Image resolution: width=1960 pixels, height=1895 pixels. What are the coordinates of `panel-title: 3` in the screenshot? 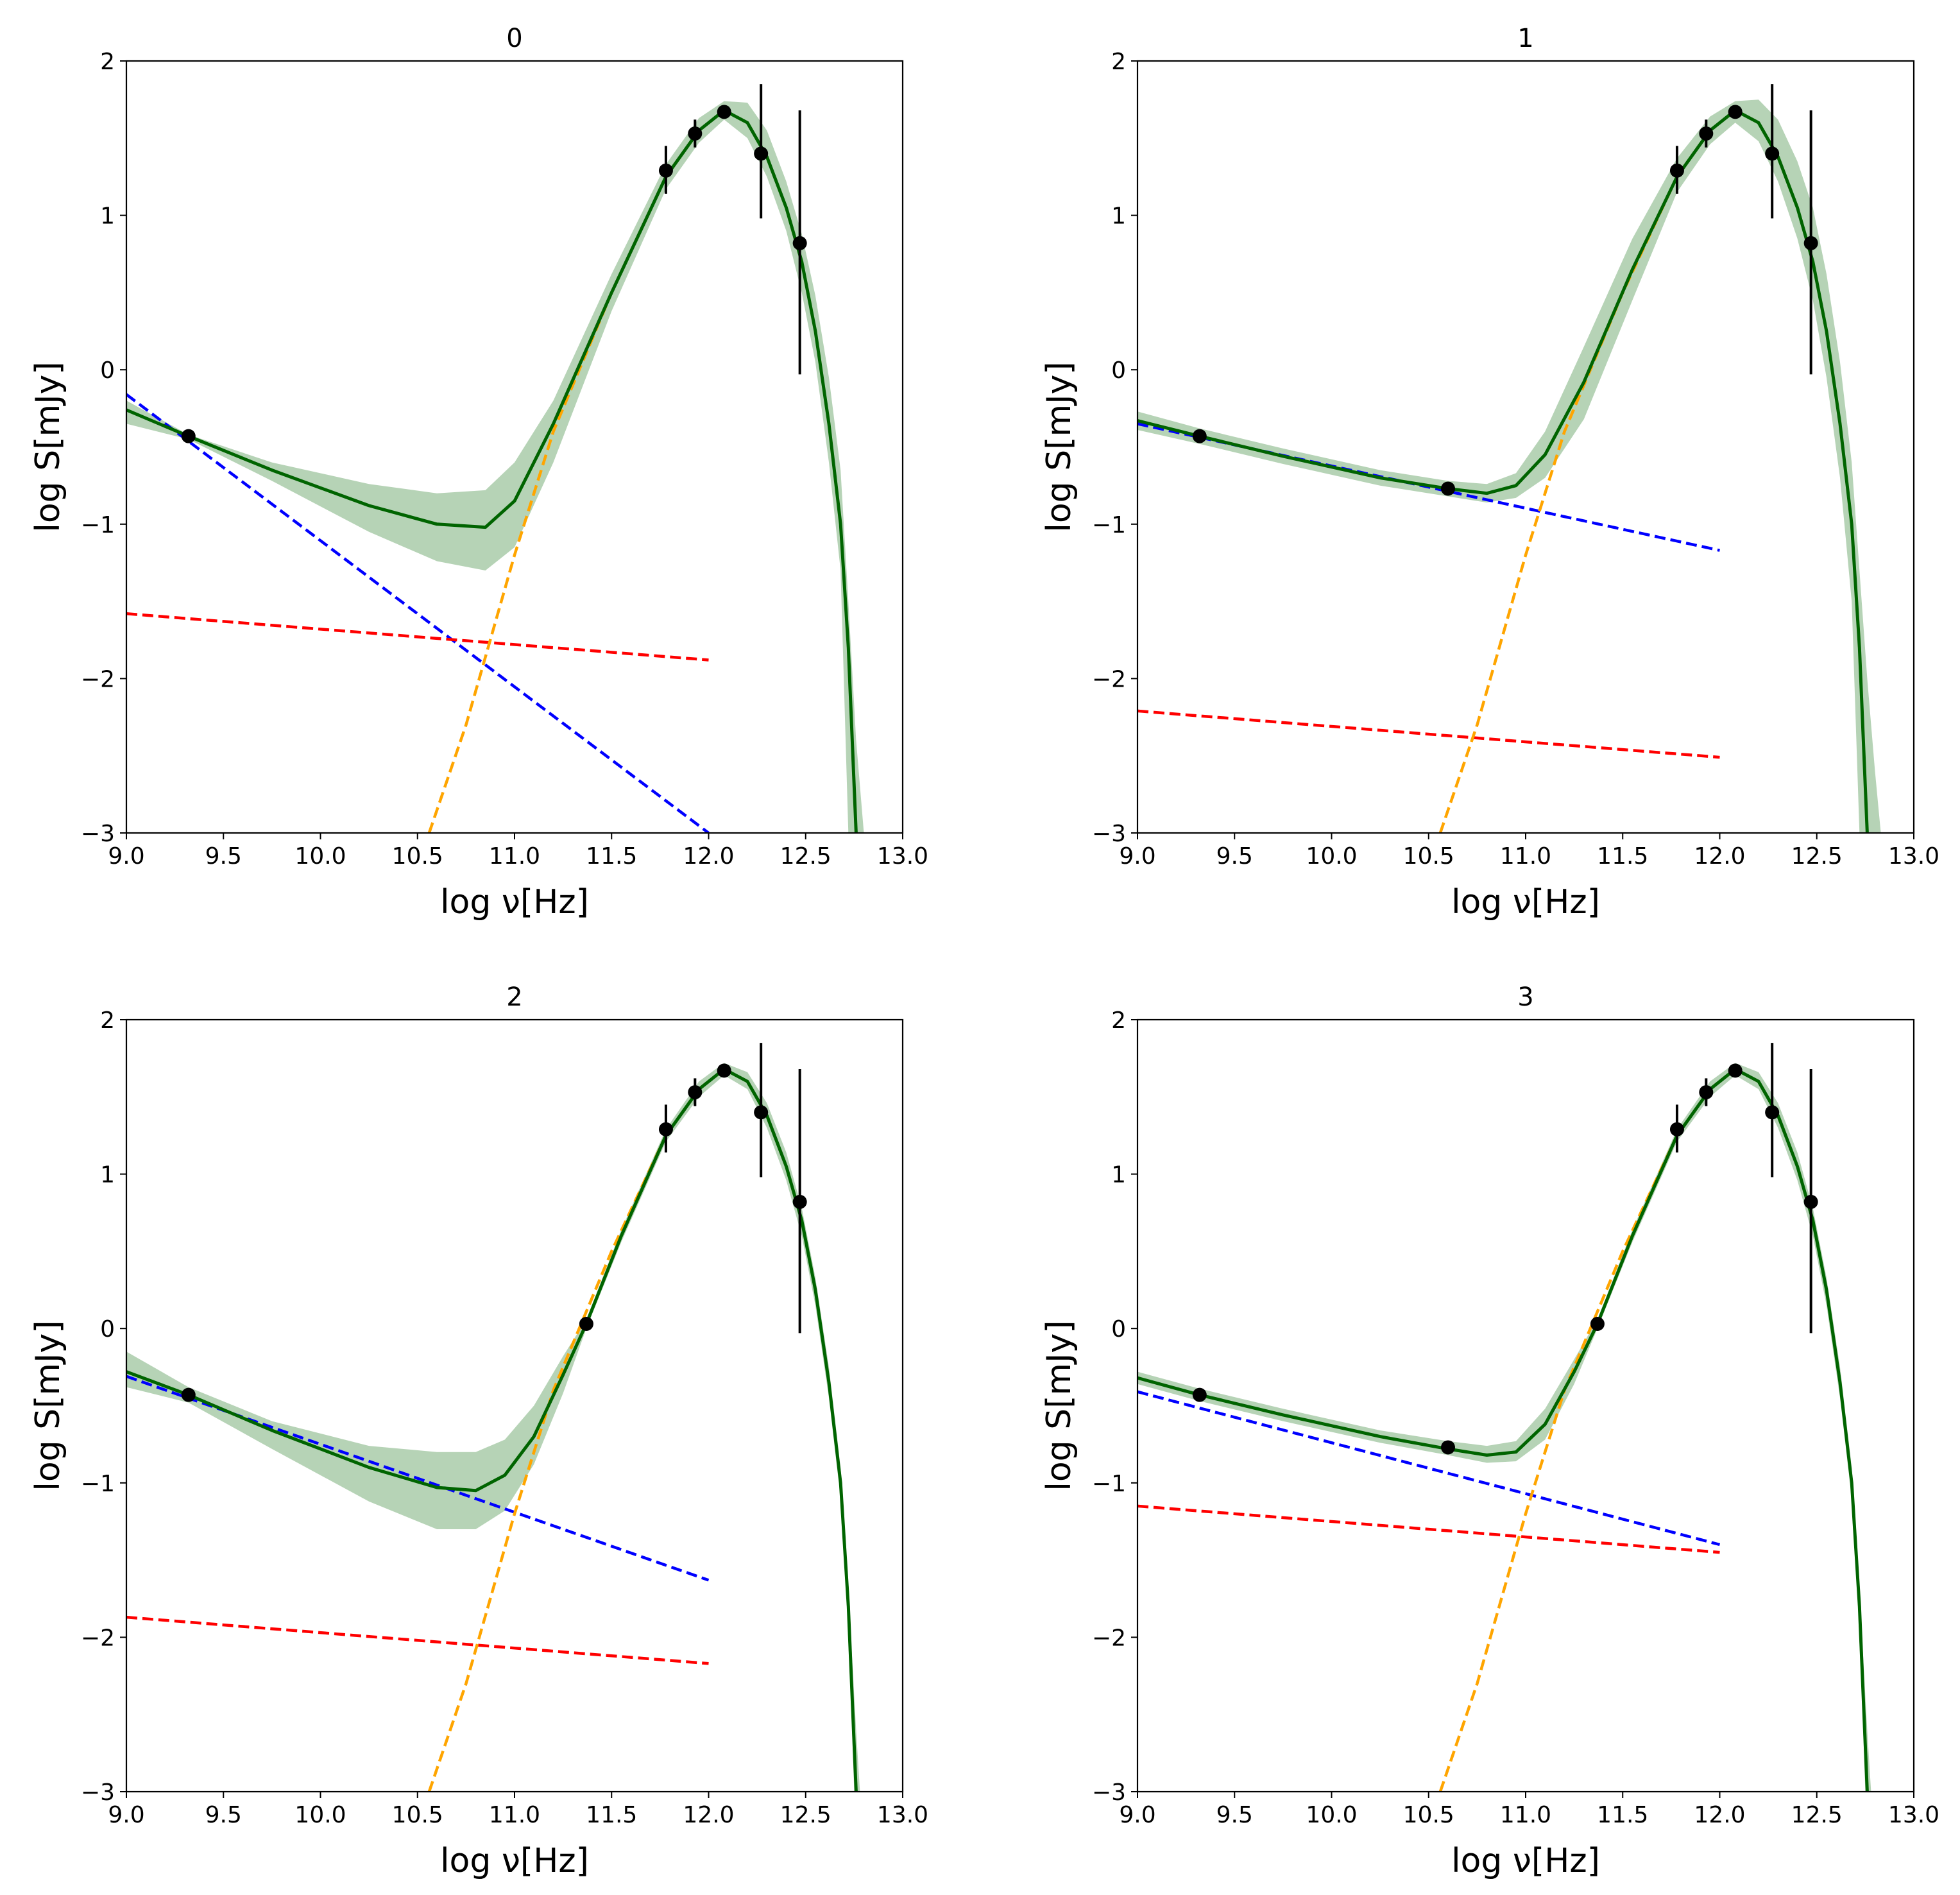 It's located at (1525, 997).